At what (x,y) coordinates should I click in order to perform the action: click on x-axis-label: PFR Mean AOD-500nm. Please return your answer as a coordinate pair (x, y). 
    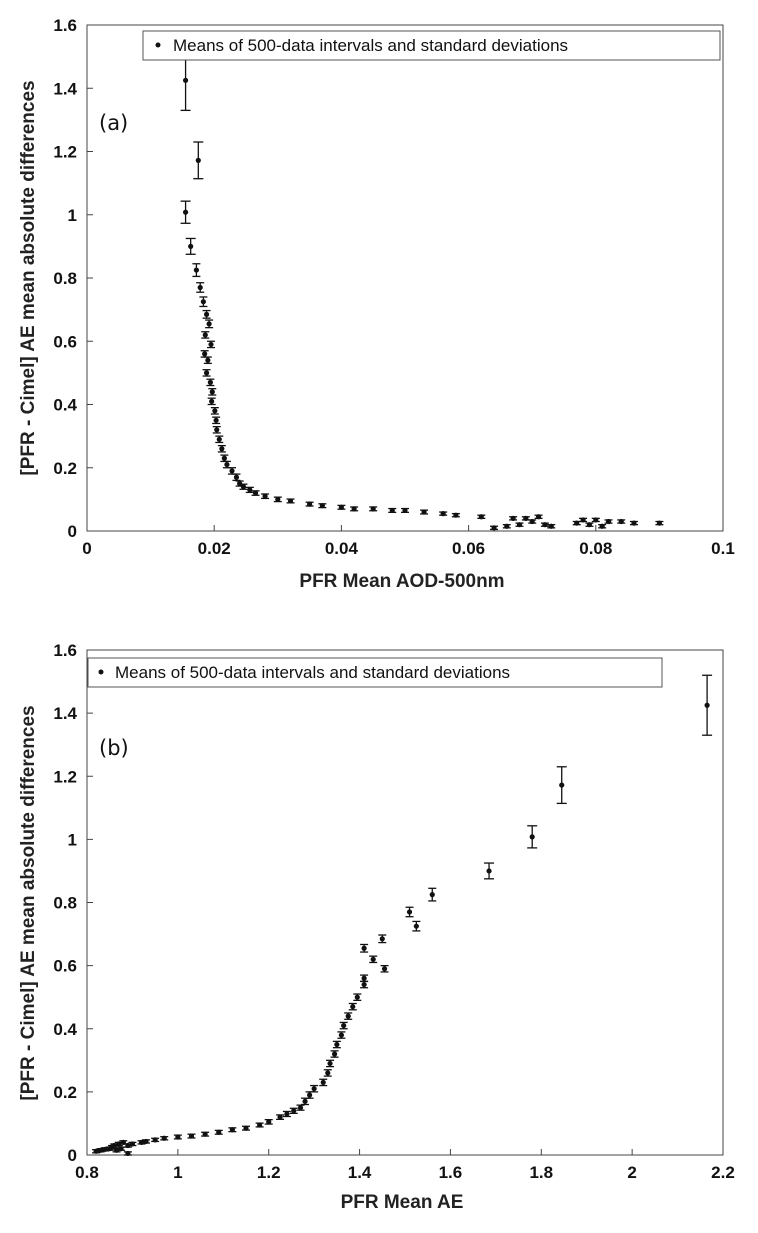
    Looking at the image, I should click on (401, 581).